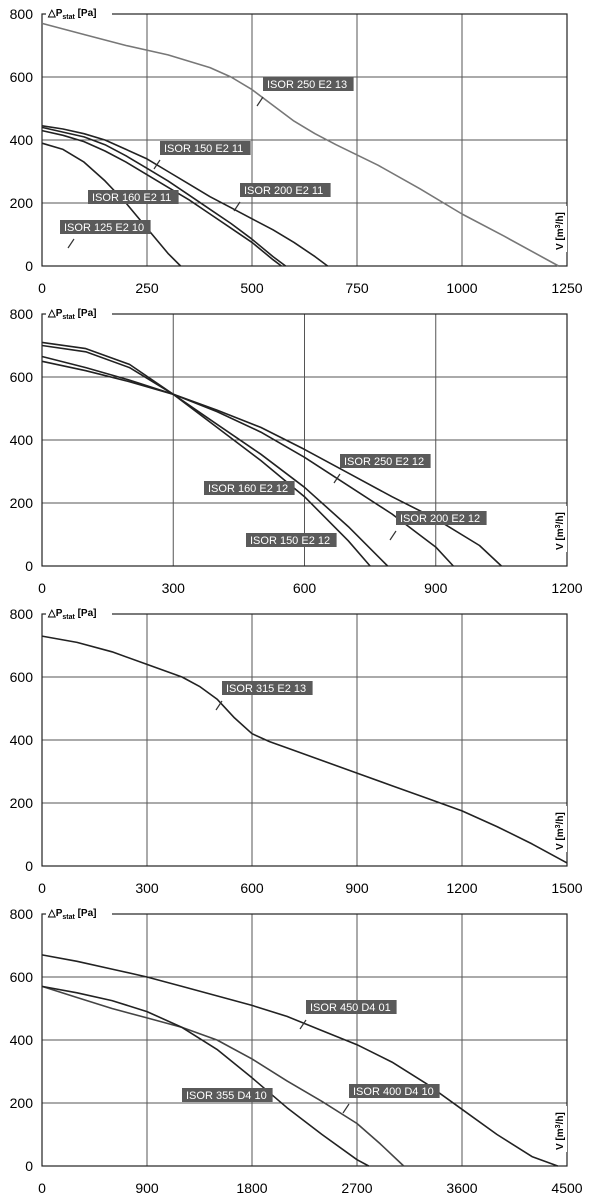 The image size is (590, 1197). Describe the element at coordinates (384, 462) in the screenshot. I see `curve-label-text: ISOR 250 E2 12` at that location.